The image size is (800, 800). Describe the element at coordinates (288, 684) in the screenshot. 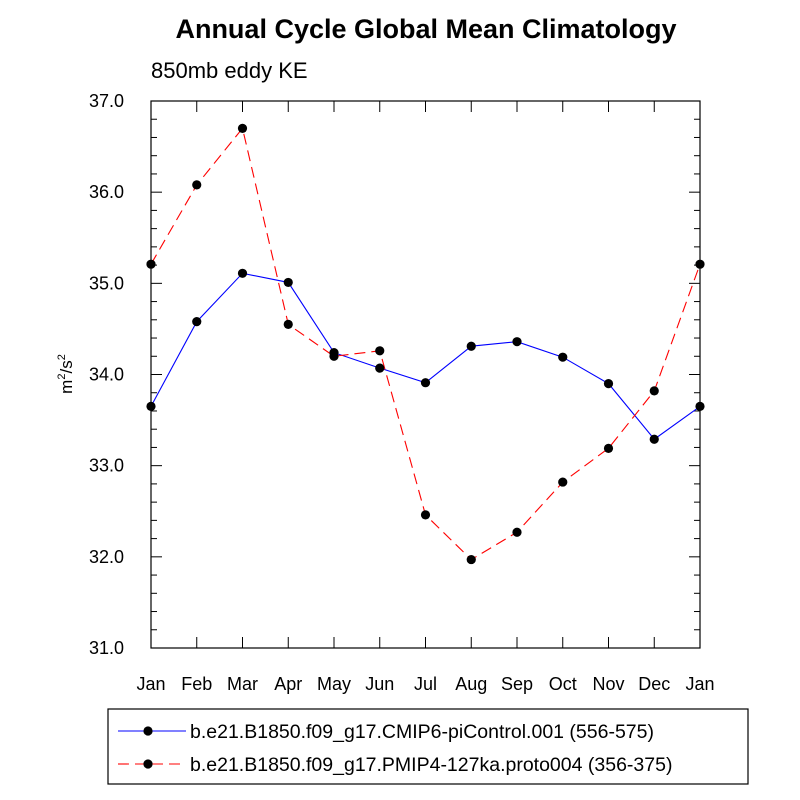

I see `x-tick-label: Apr` at that location.